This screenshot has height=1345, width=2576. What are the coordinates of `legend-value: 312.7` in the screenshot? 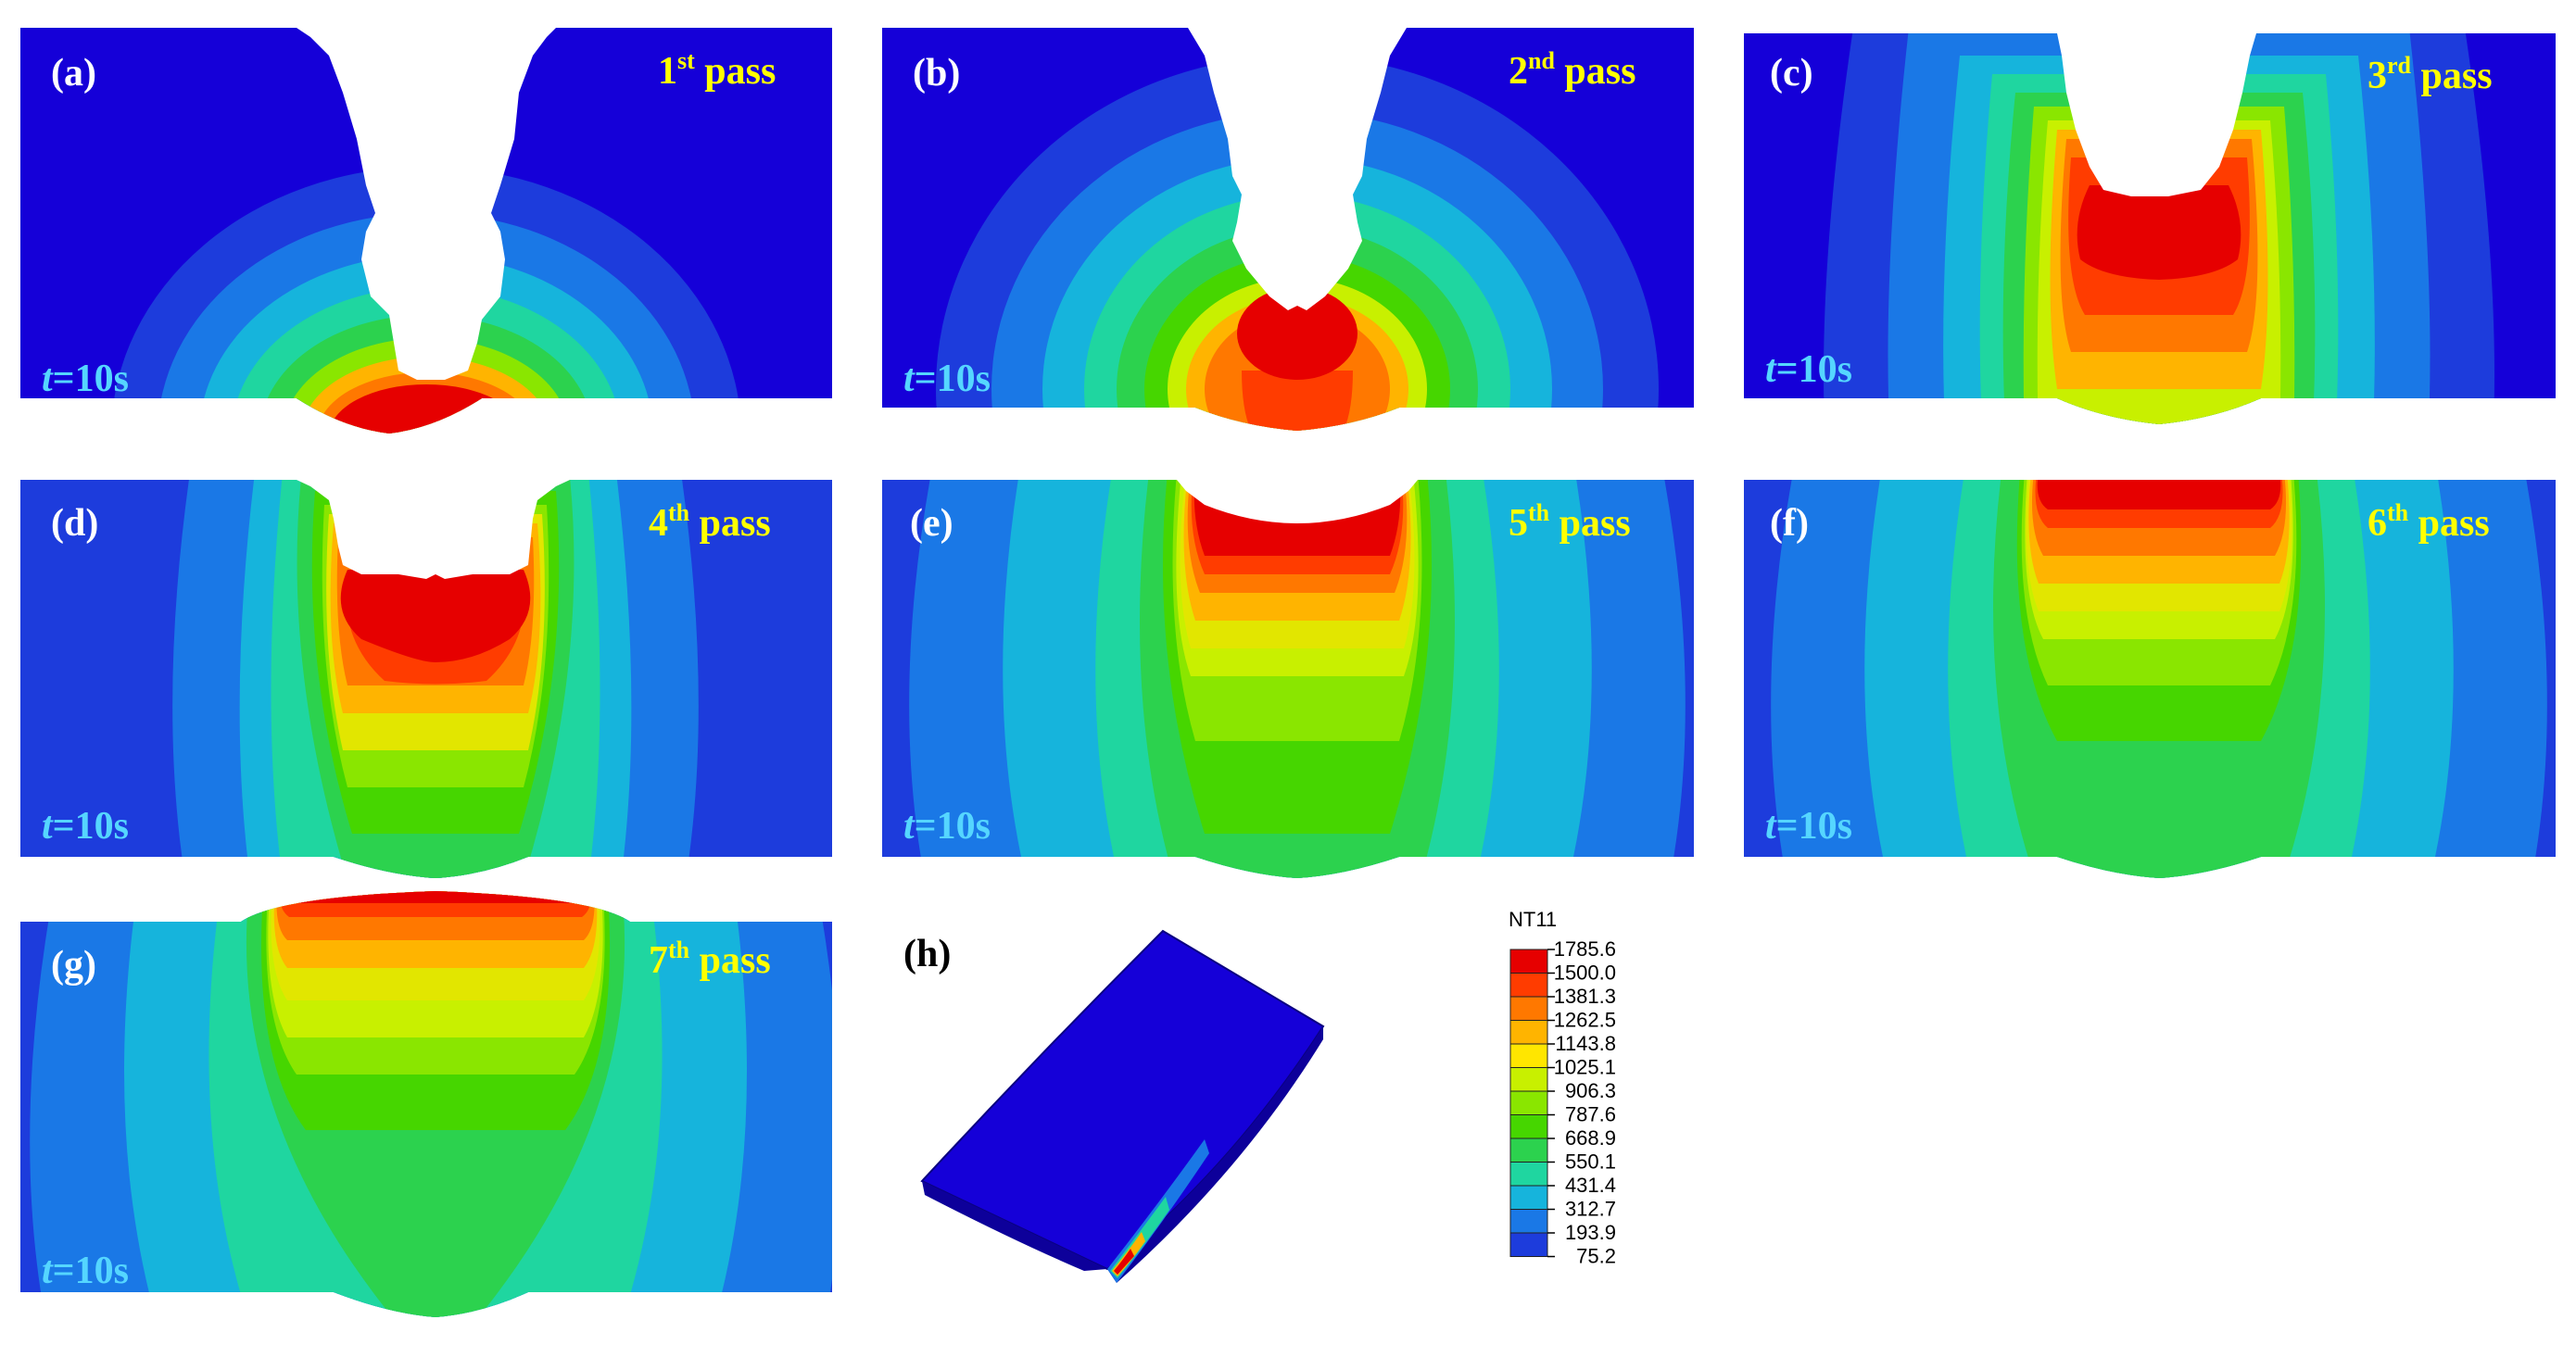 It's located at (1591, 1209).